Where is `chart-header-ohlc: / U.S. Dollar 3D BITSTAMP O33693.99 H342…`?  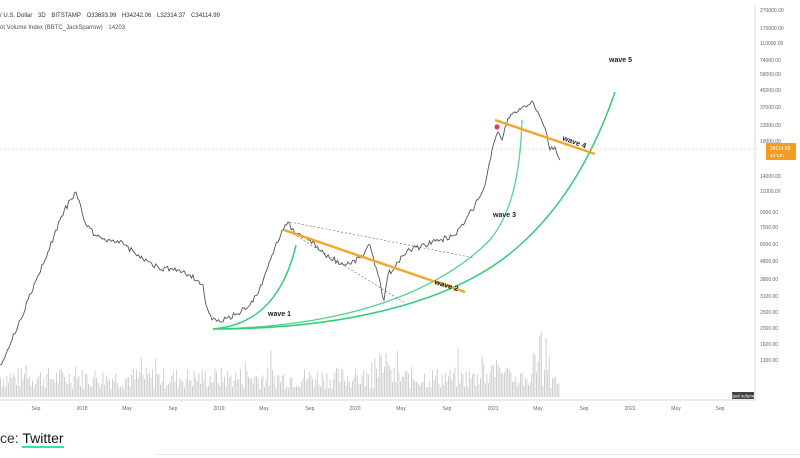
chart-header-ohlc: / U.S. Dollar 3D BITSTAMP O33693.99 H342… is located at coordinates (112, 16).